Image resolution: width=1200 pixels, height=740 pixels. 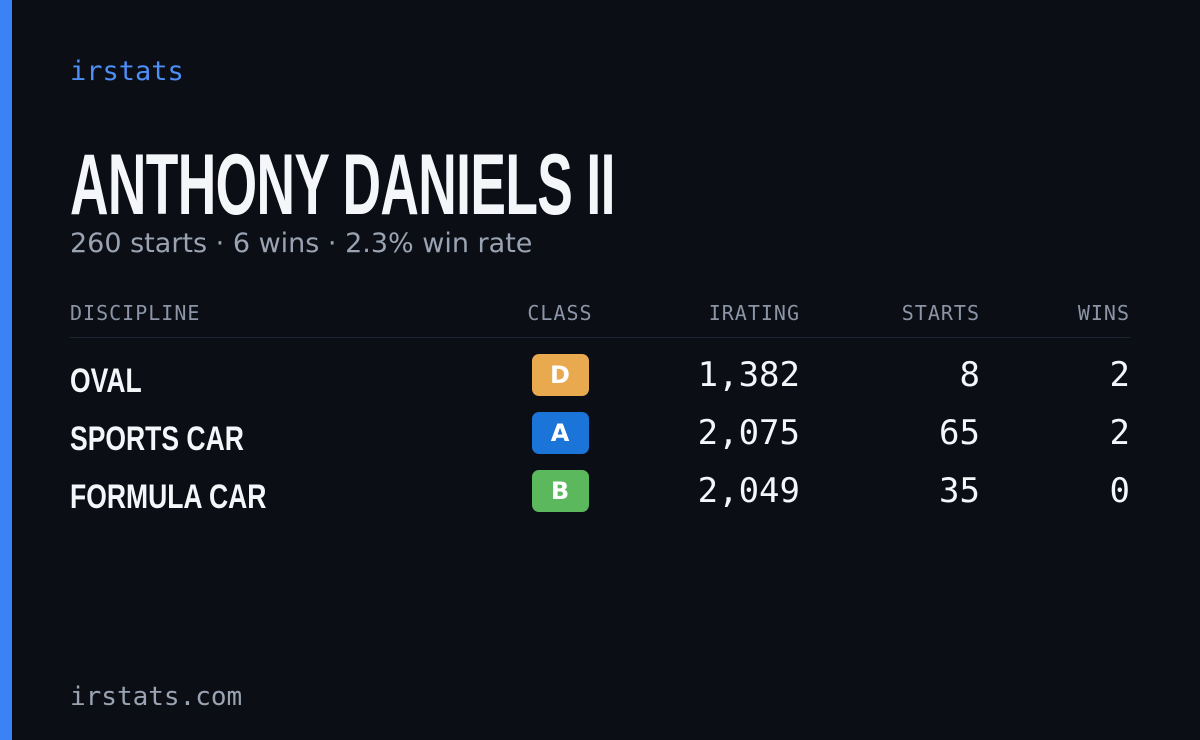 I want to click on discipline: FORMULA CAR, so click(x=168, y=497).